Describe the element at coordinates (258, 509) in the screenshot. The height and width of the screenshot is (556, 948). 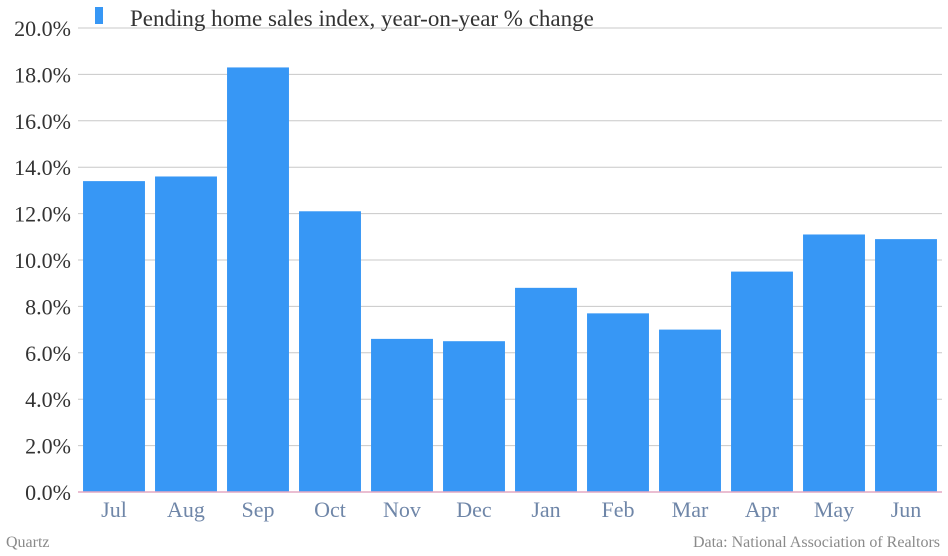
I see `x-tick-label: Sep` at that location.